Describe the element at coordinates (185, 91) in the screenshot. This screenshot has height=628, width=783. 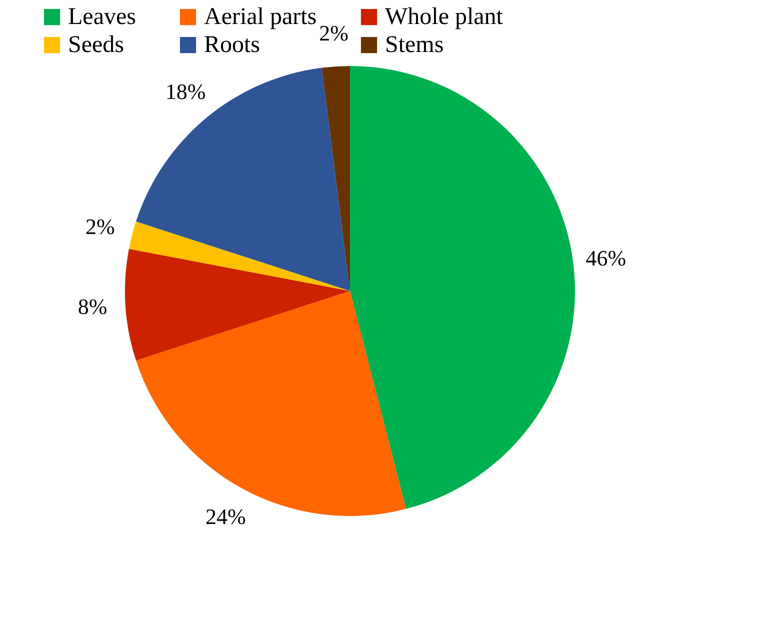
I see `data-label: 18%` at that location.